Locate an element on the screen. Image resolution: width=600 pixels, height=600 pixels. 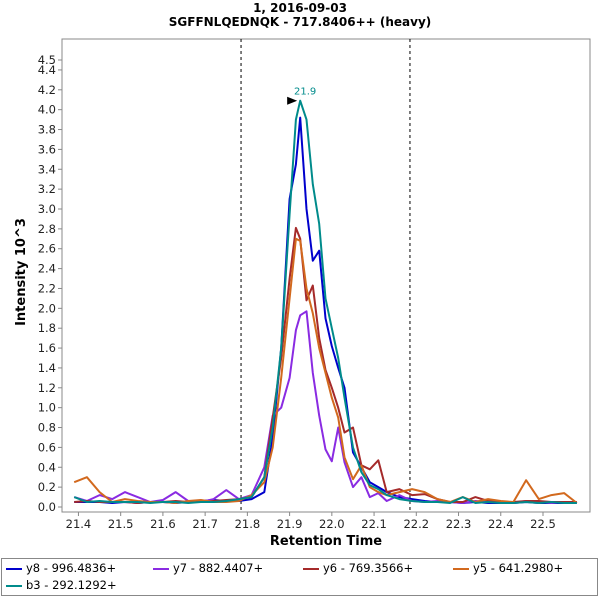
y-tick-label: 3.8 is located at coordinates (47, 130).